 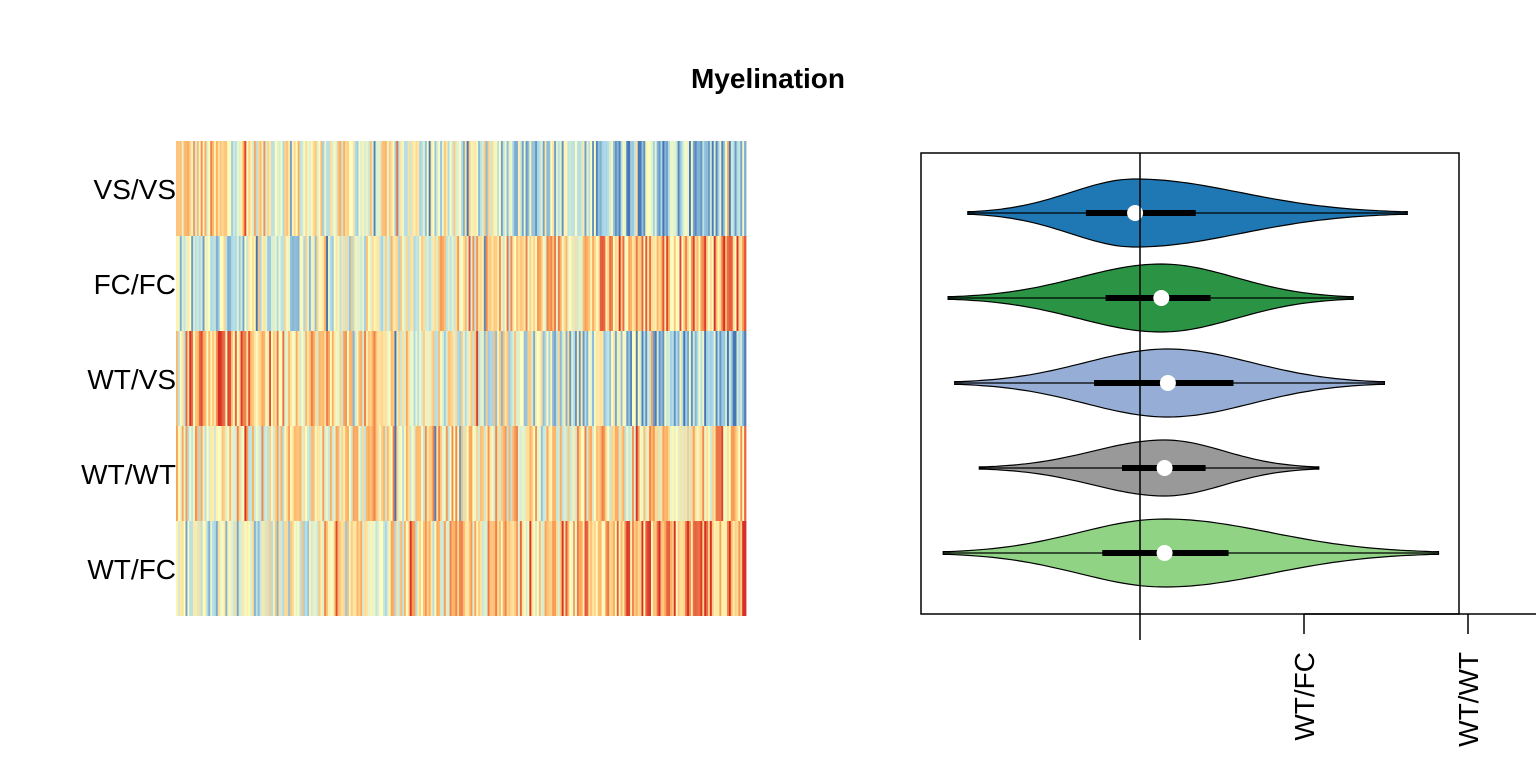 I want to click on violin-median-point, so click(x=1164, y=468).